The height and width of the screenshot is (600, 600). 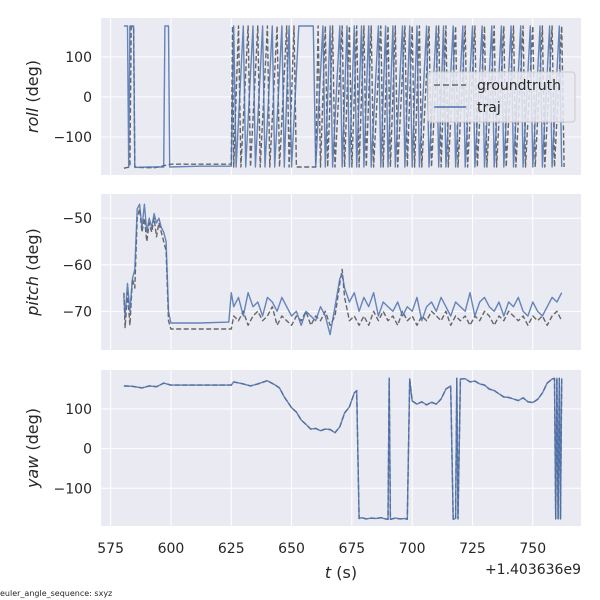 What do you see at coordinates (472, 549) in the screenshot?
I see `x-tick-label: 725` at bounding box center [472, 549].